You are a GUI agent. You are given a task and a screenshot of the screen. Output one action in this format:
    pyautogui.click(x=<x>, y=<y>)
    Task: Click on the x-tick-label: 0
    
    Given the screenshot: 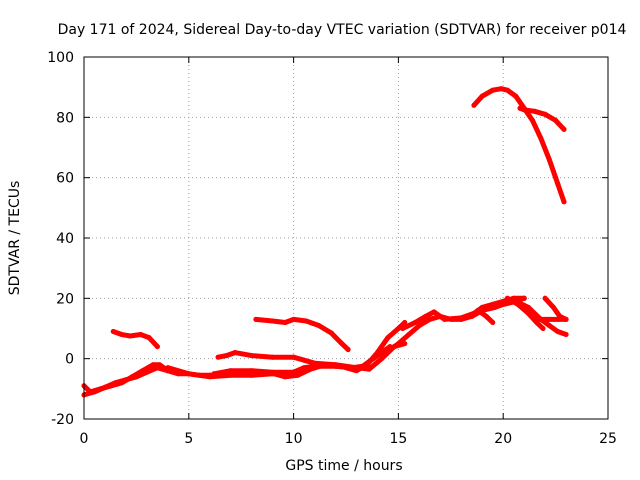 What is the action you would take?
    pyautogui.click(x=84, y=439)
    